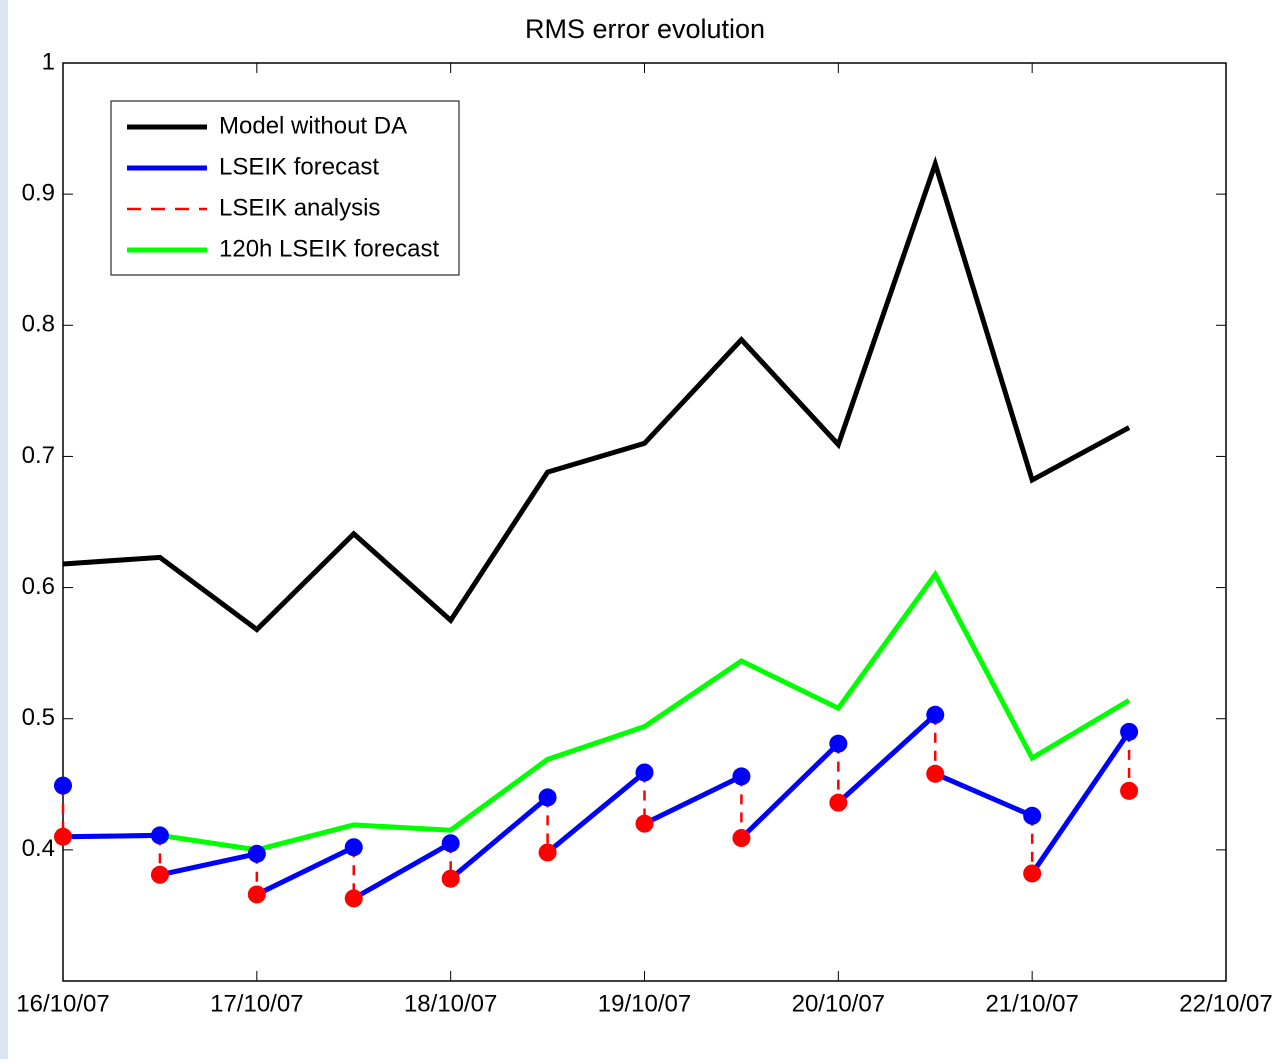 The width and height of the screenshot is (1283, 1064). I want to click on y-tick-label: 0.4, so click(38, 848).